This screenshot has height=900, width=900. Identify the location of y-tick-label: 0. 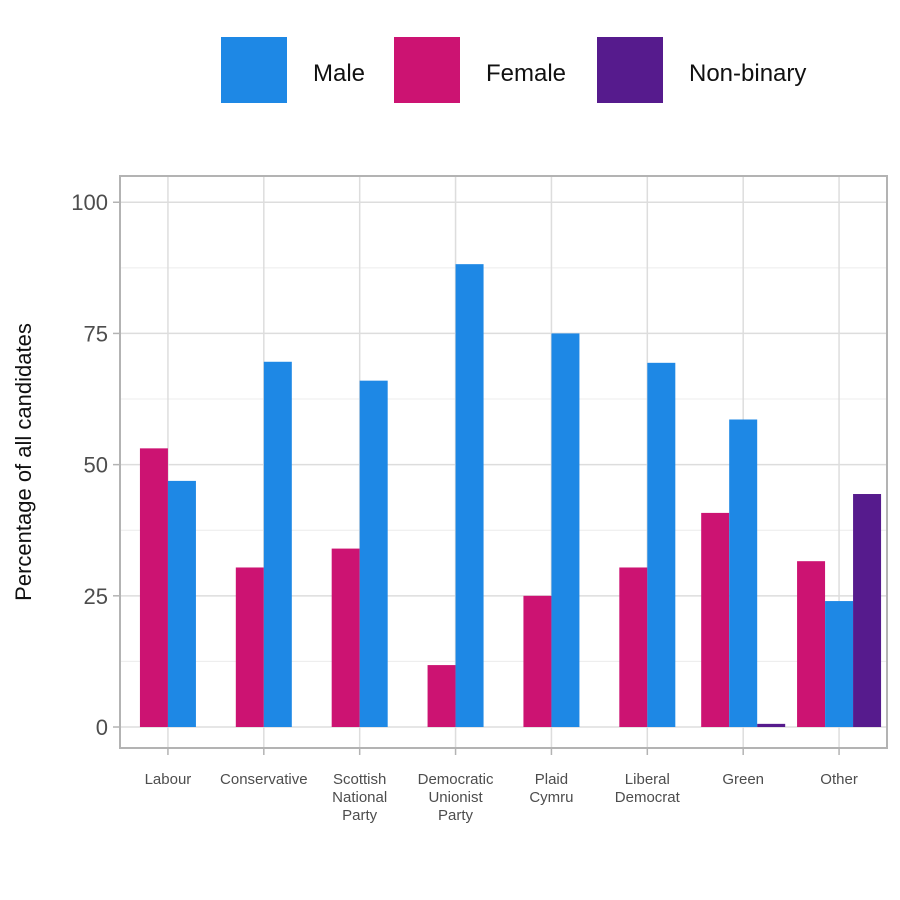
(102, 727).